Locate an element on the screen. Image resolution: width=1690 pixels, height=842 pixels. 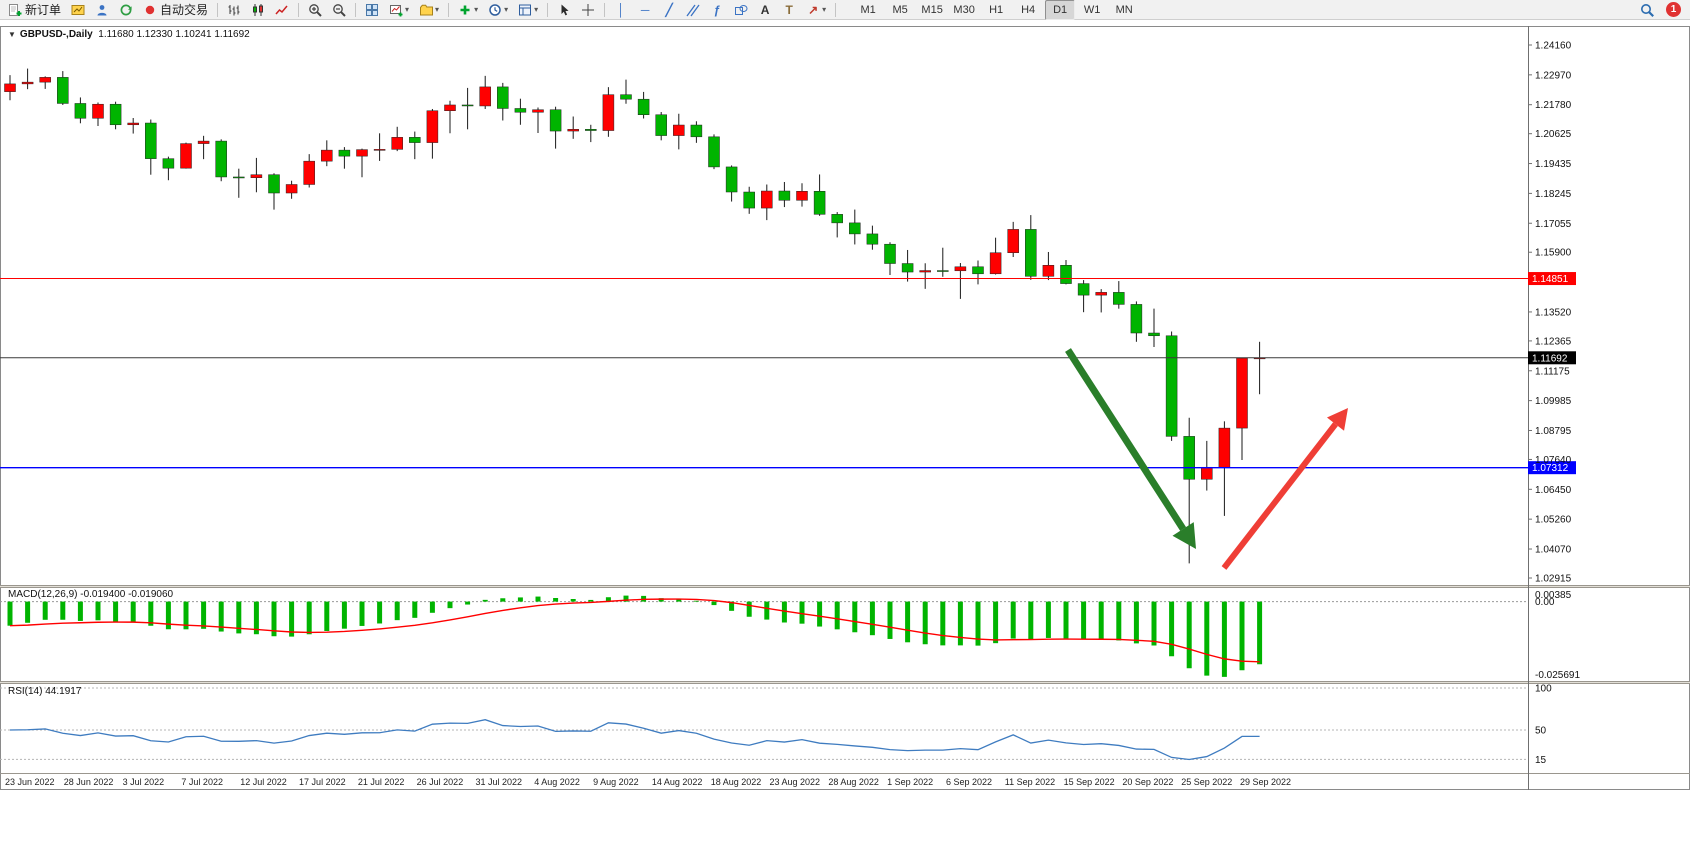
fibonacci-button: ƒ is located at coordinates (717, 10).